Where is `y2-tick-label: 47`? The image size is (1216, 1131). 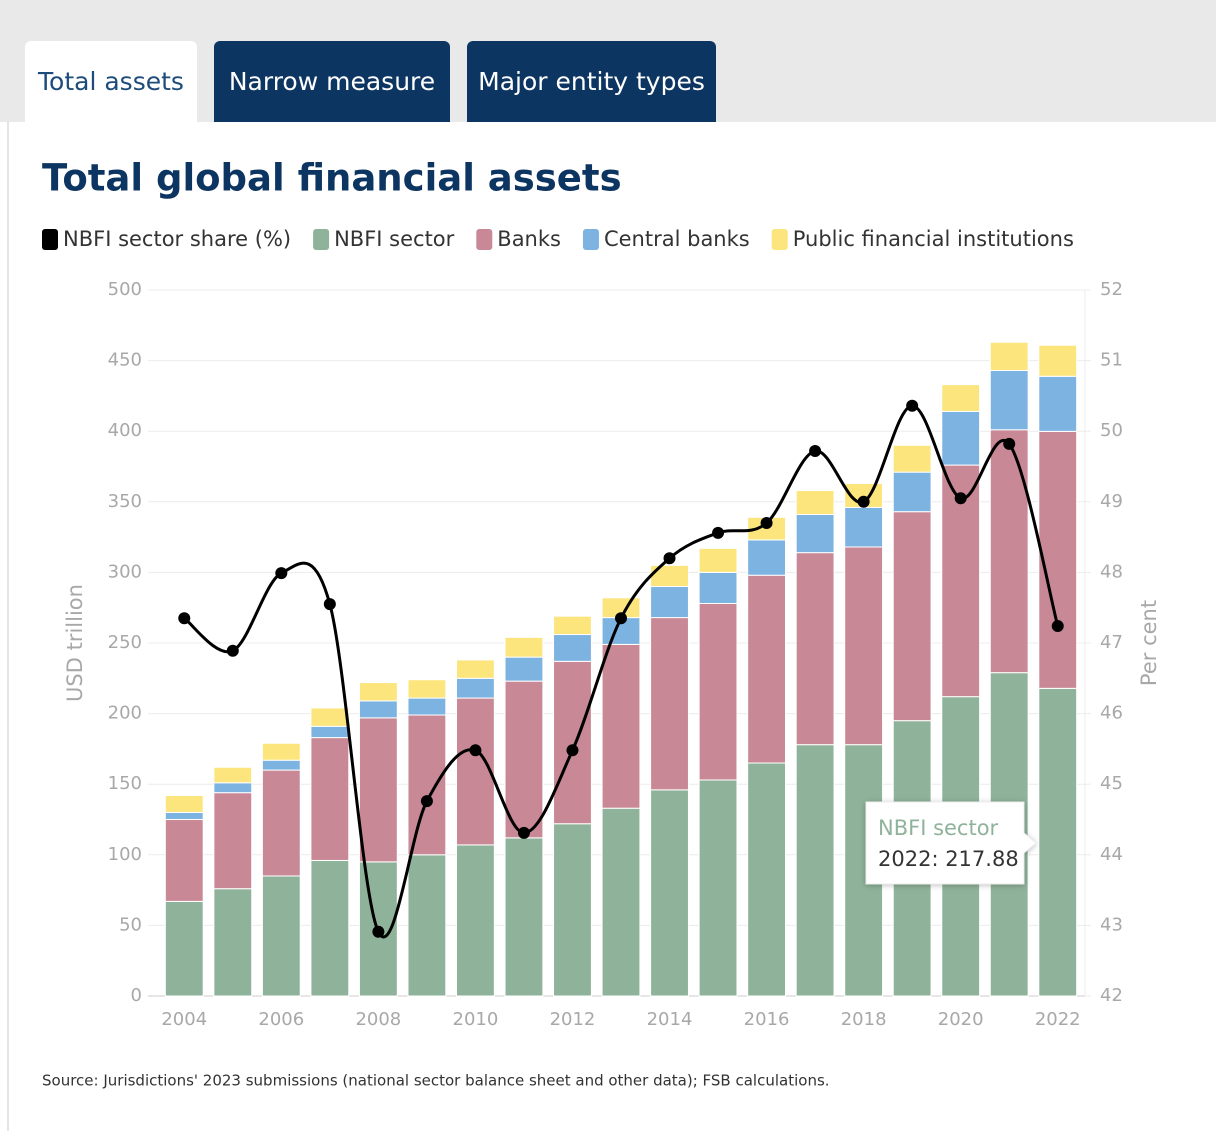
y2-tick-label: 47 is located at coordinates (1111, 642).